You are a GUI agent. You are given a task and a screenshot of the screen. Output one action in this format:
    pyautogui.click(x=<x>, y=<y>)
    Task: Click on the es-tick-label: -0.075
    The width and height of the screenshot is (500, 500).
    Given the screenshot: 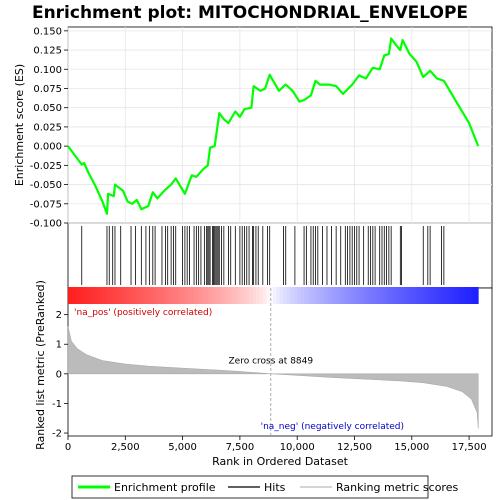 What is the action you would take?
    pyautogui.click(x=46, y=204)
    